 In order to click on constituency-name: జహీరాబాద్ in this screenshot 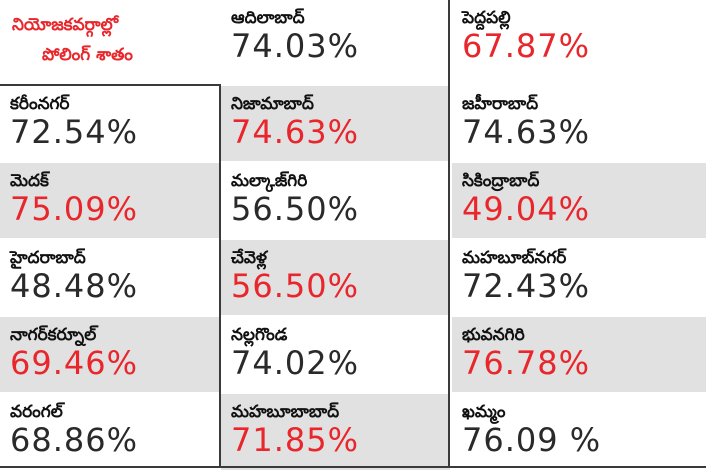, I will do `click(500, 104)`.